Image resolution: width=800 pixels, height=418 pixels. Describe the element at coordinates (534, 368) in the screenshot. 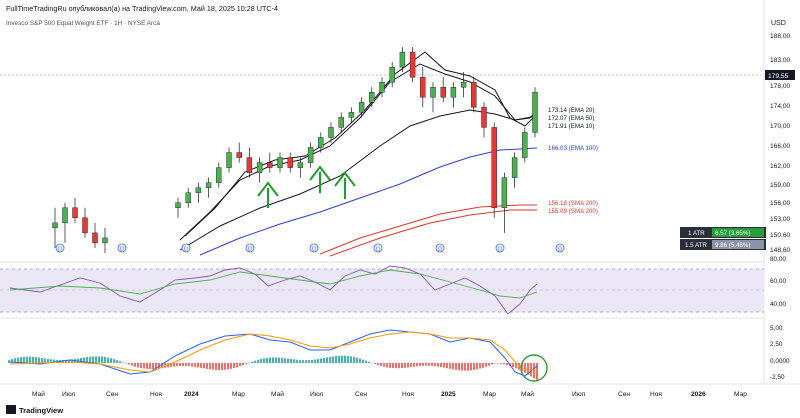

I see `highlight-circle` at that location.